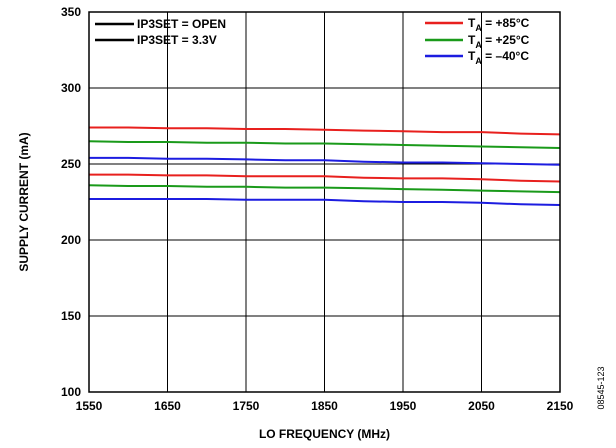 The height and width of the screenshot is (448, 616). What do you see at coordinates (246, 406) in the screenshot?
I see `x-tick-label-1750: 1750` at bounding box center [246, 406].